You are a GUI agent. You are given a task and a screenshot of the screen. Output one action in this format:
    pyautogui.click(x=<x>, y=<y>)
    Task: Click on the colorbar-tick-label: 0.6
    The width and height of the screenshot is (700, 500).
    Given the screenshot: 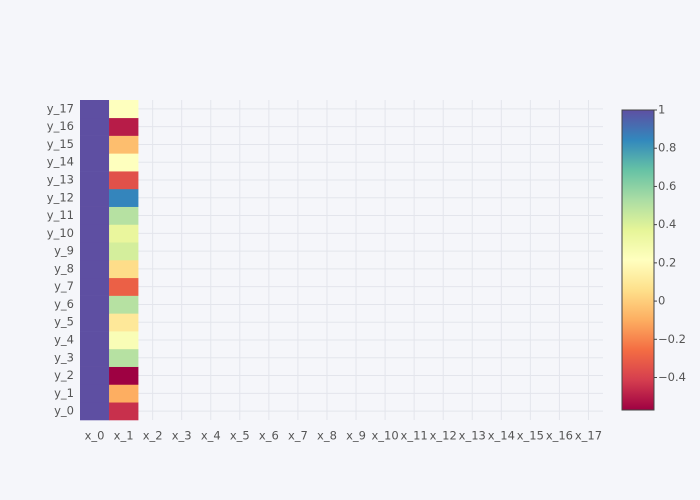 What is the action you would take?
    pyautogui.click(x=667, y=186)
    